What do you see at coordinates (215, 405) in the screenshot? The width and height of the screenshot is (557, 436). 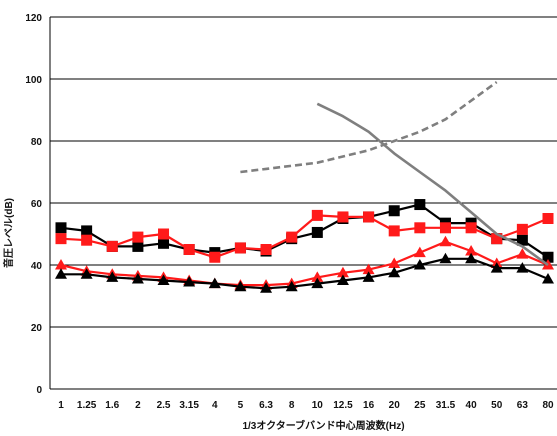 I see `x-tick-label: 4` at bounding box center [215, 405].